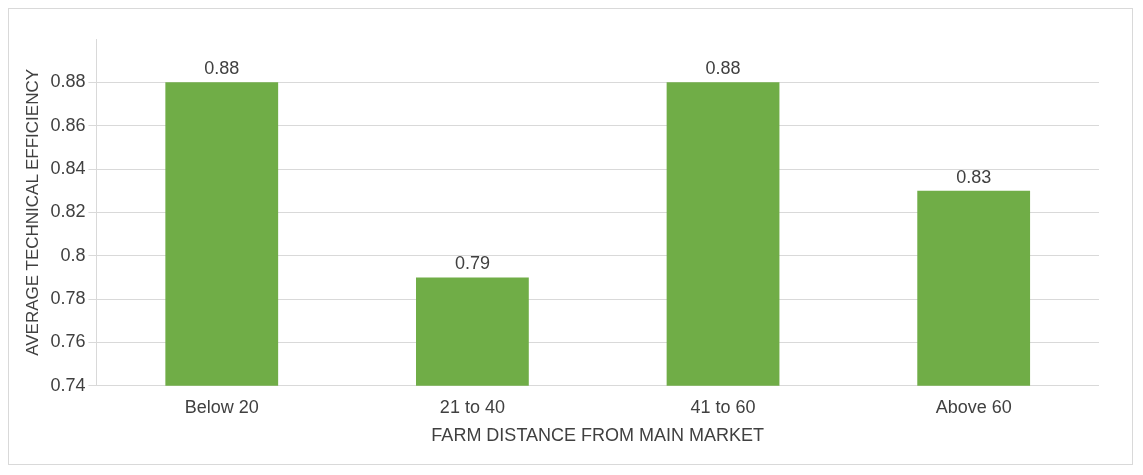  Describe the element at coordinates (472, 263) in the screenshot. I see `data-label: 0.79` at that location.